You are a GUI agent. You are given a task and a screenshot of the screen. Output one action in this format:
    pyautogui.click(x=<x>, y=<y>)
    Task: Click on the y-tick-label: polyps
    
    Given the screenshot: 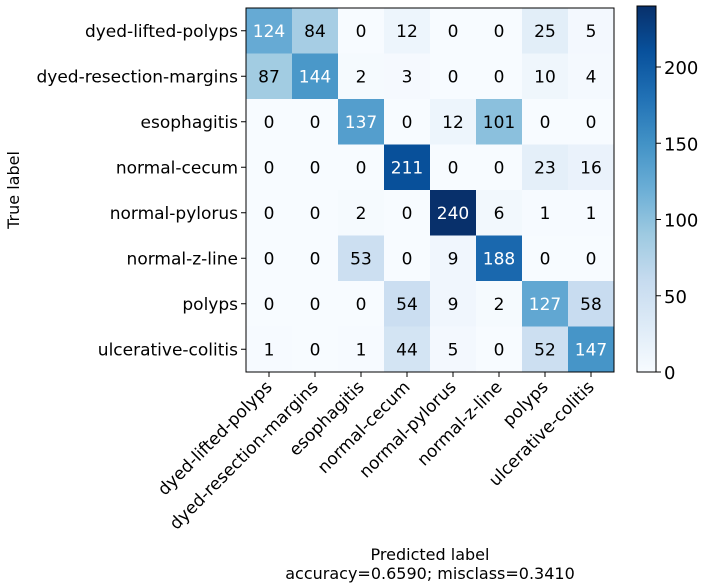 What is the action you would take?
    pyautogui.click(x=210, y=305)
    